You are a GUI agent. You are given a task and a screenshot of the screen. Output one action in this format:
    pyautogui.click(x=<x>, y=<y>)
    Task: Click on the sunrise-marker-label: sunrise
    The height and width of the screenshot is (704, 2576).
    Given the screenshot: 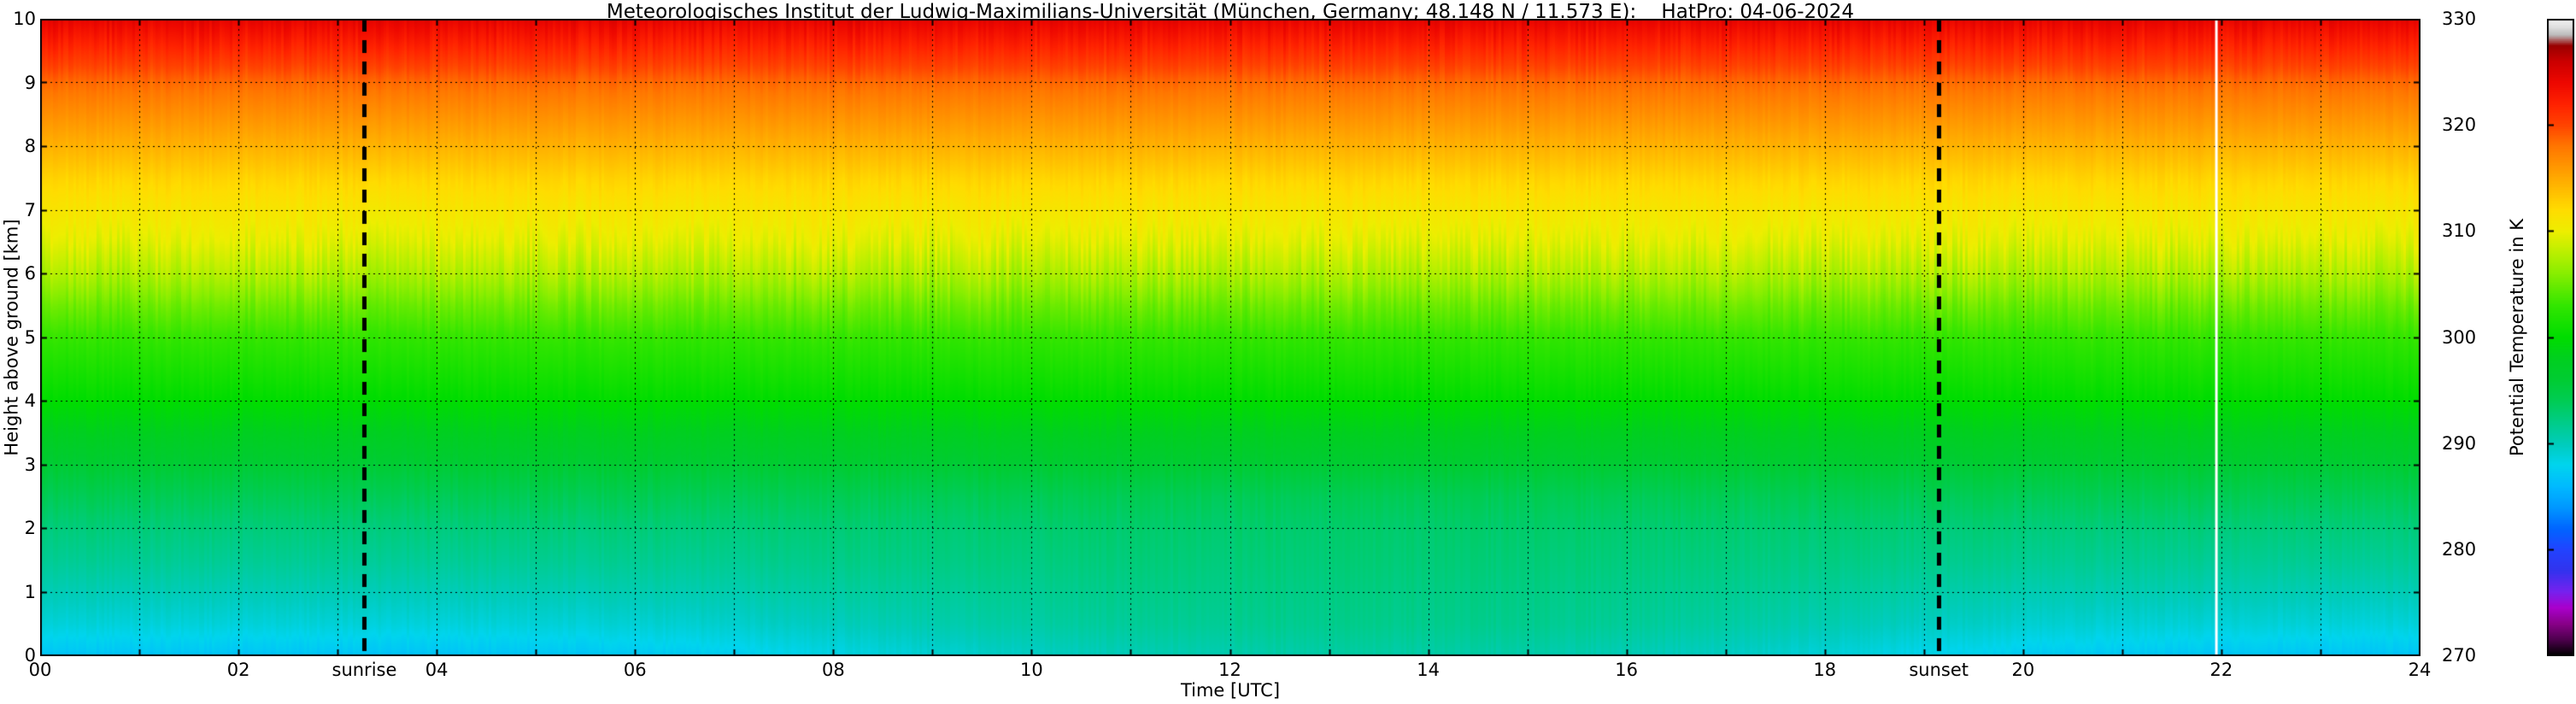 What is the action you would take?
    pyautogui.click(x=364, y=670)
    